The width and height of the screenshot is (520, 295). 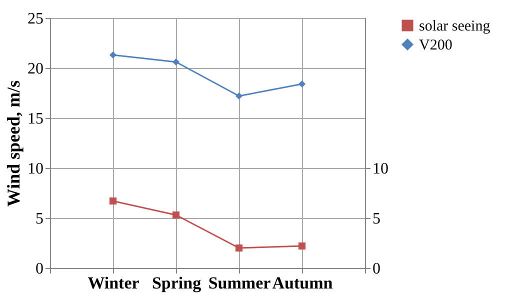 I want to click on y-axis-title: Wind speed, m/s, so click(x=14, y=143).